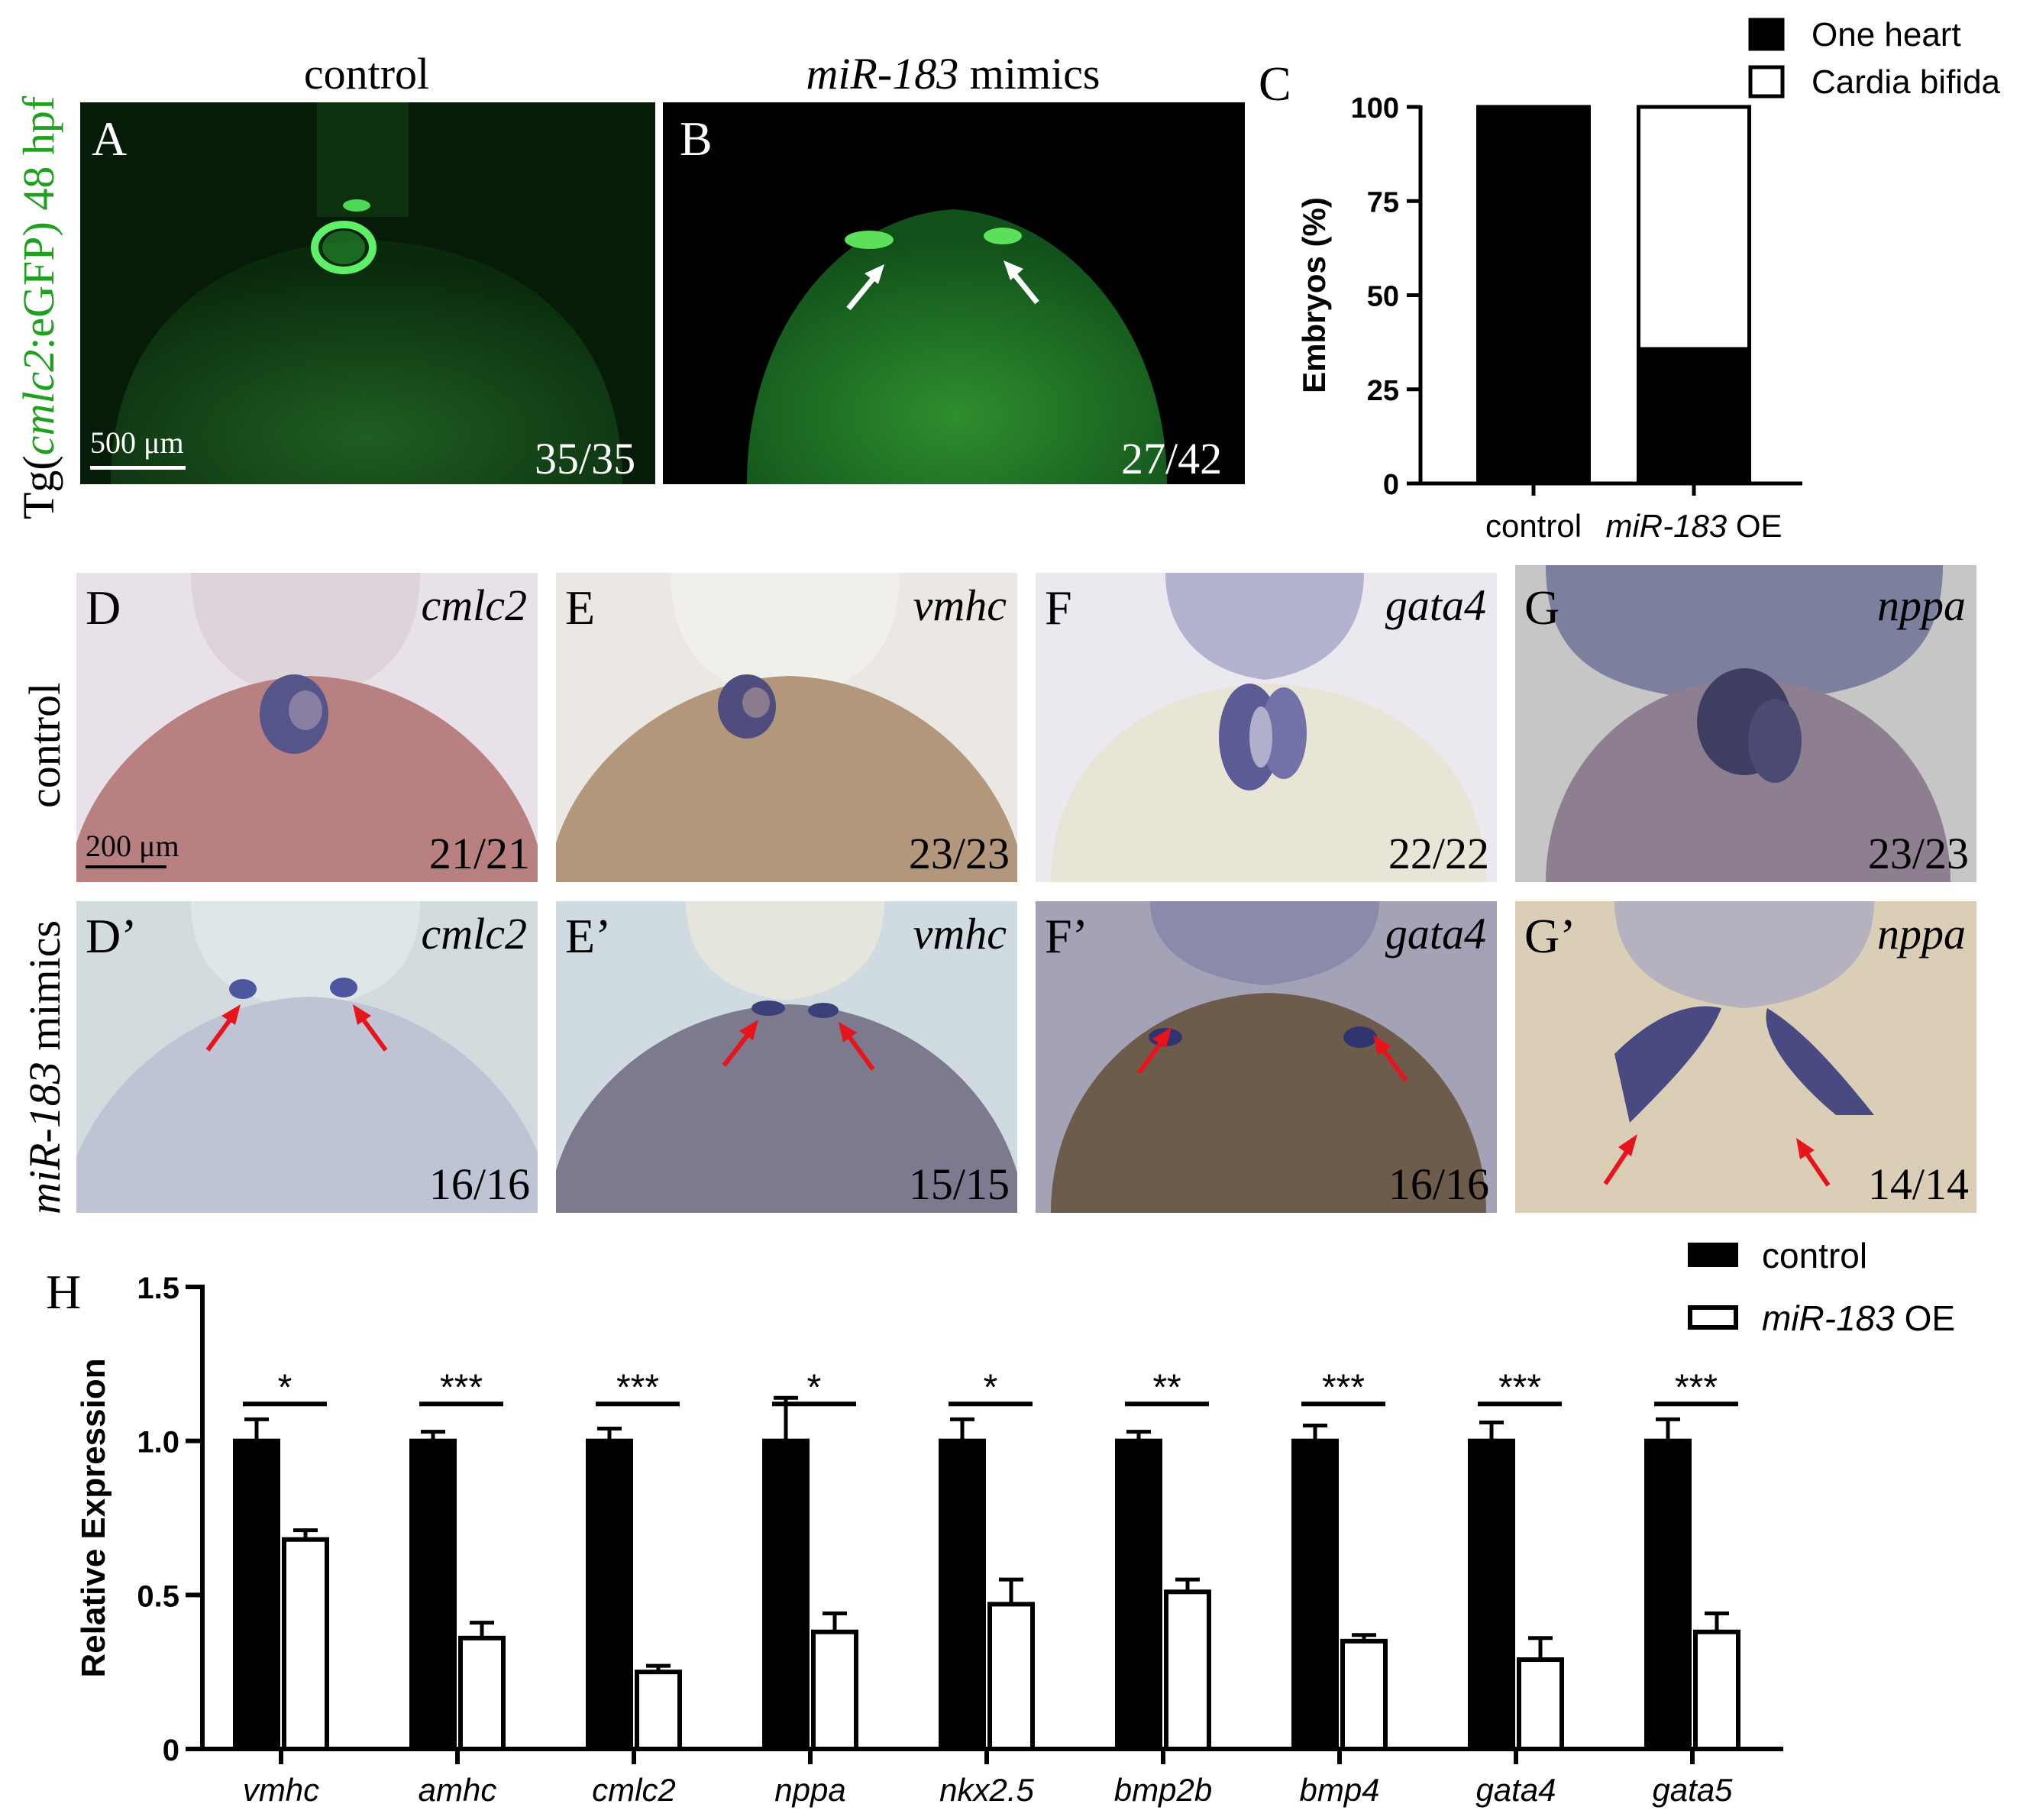  I want to click on panel-b-label: B, so click(696, 139).